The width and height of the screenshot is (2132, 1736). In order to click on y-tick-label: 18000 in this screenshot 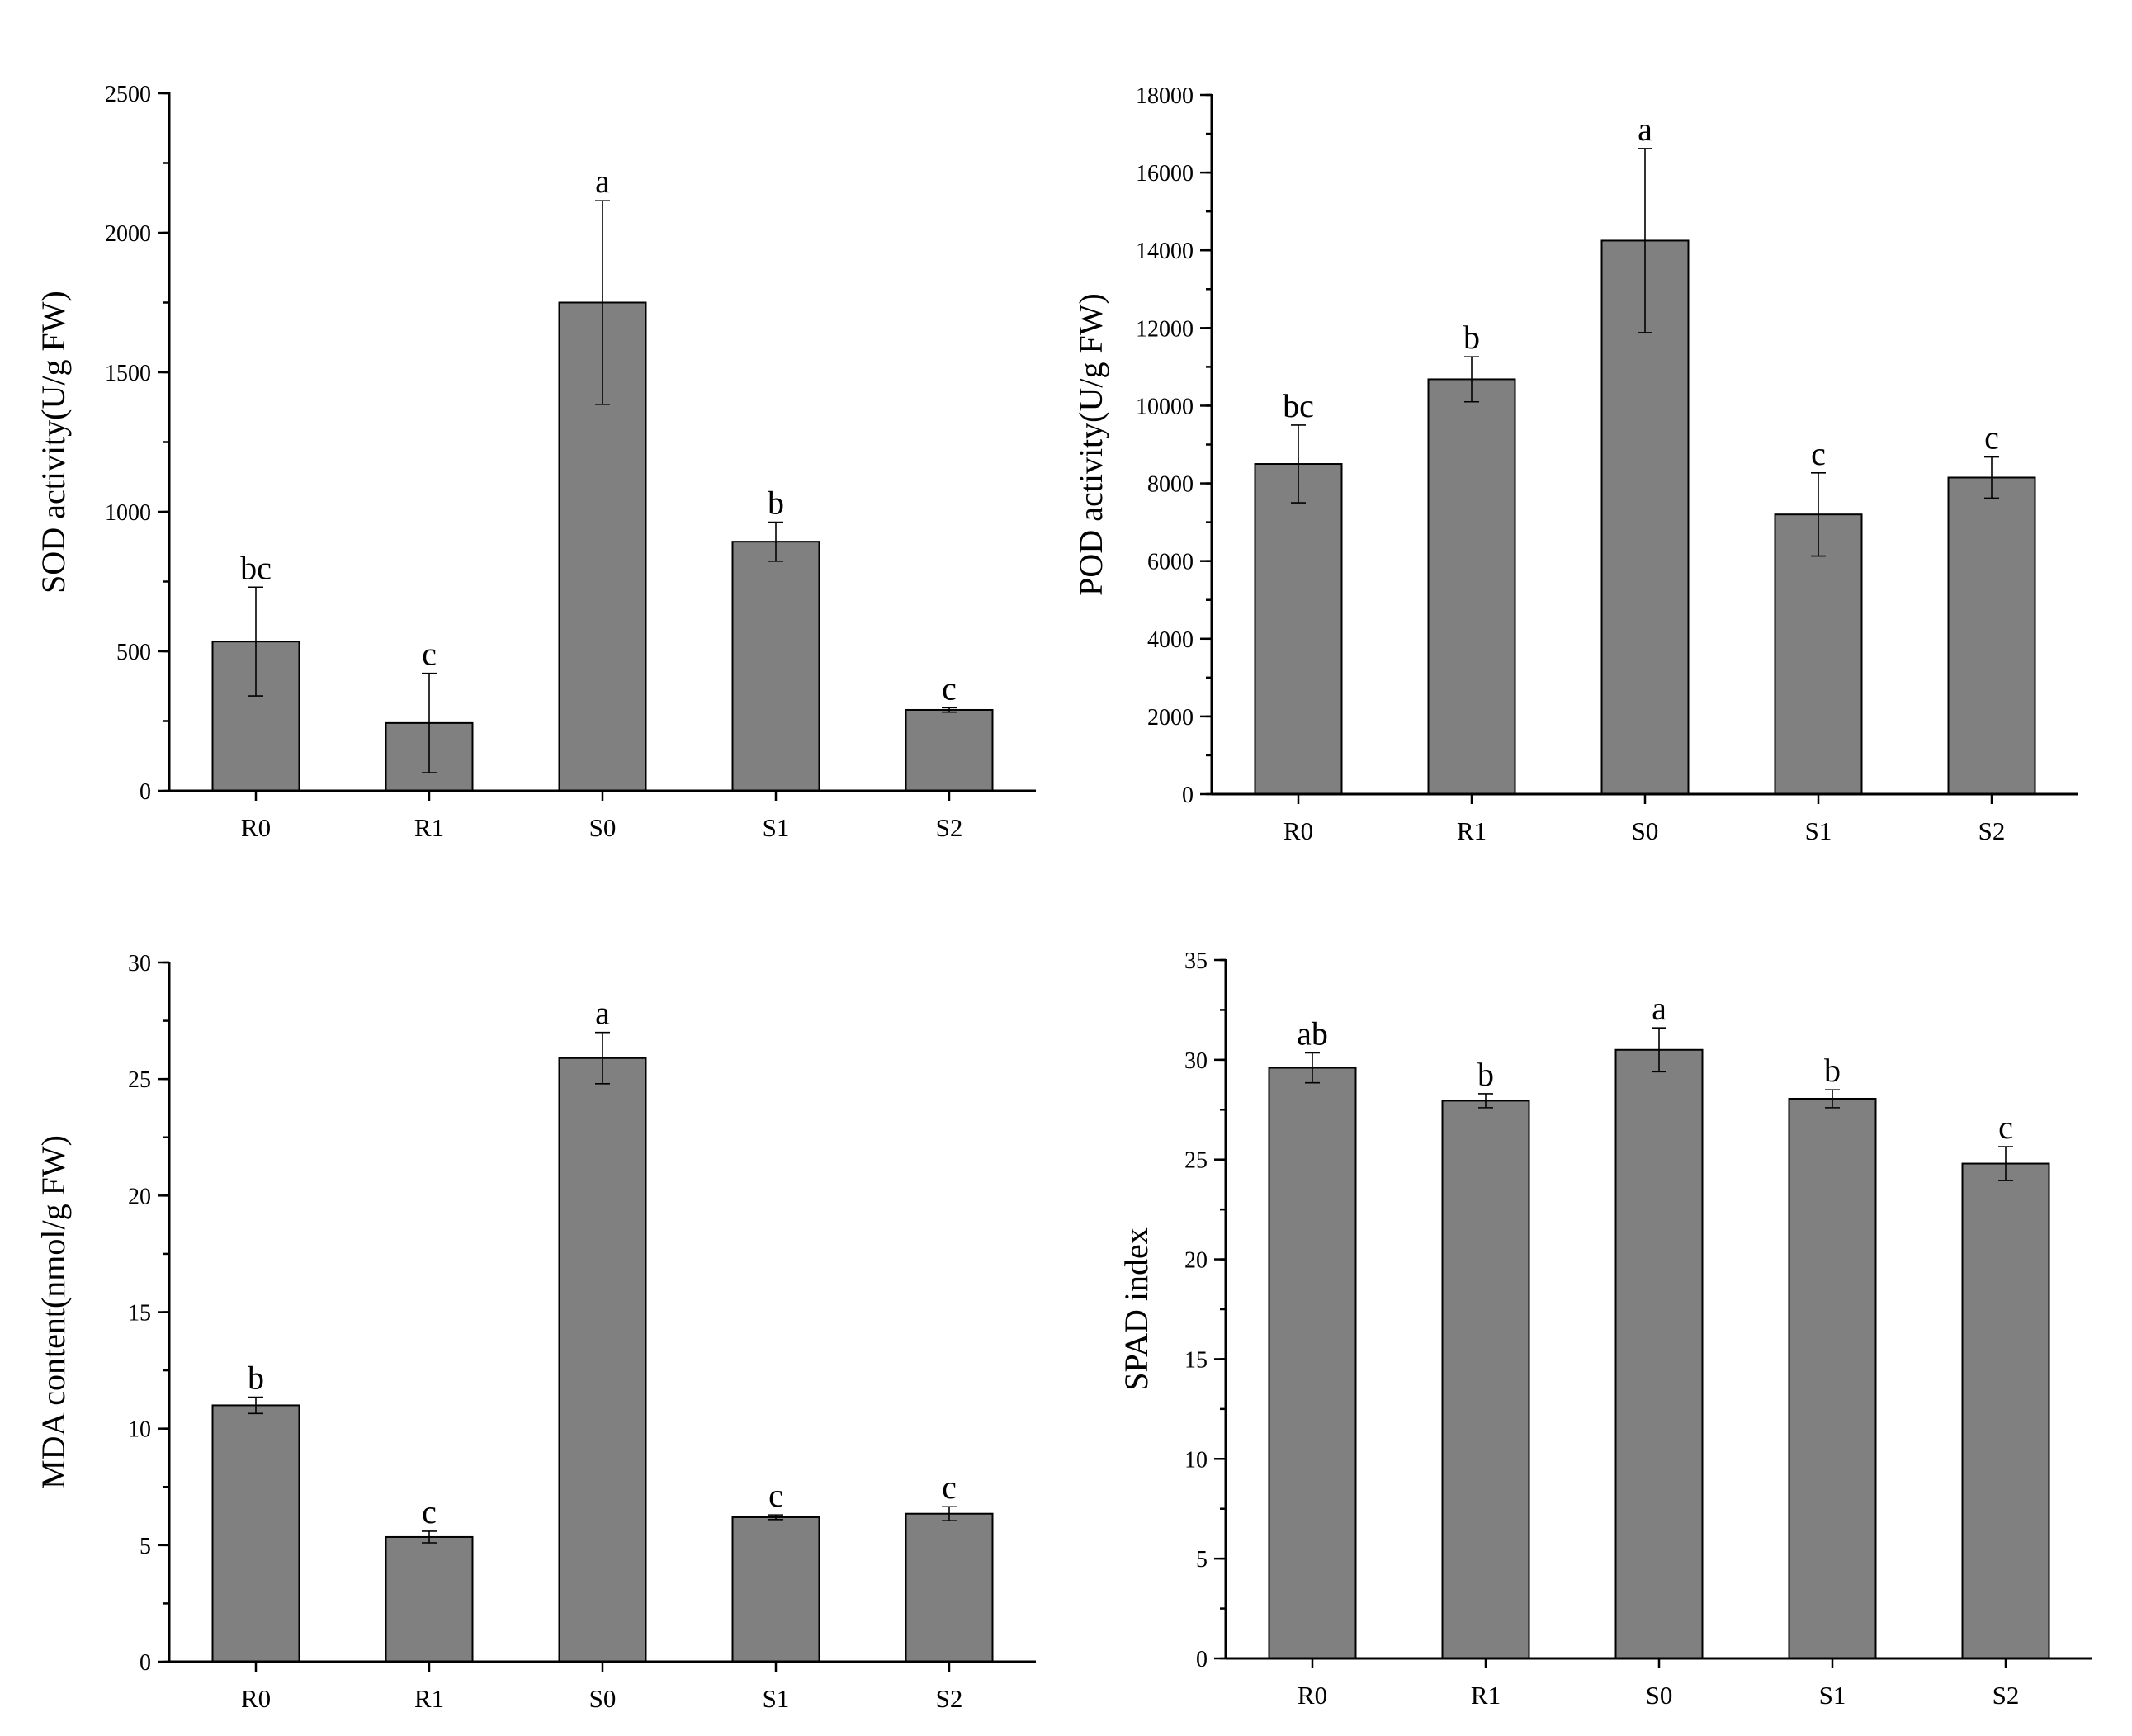, I will do `click(1165, 96)`.